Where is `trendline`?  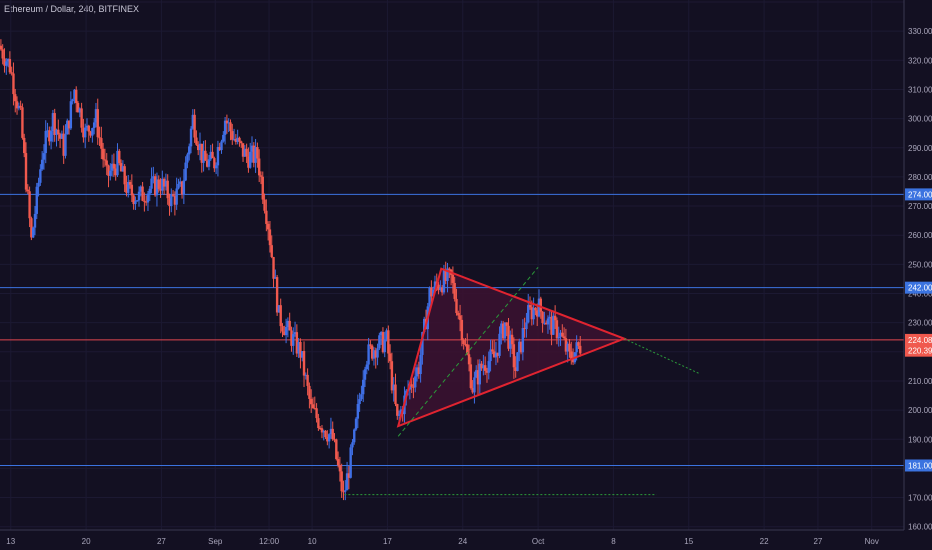
trendline is located at coordinates (468, 351).